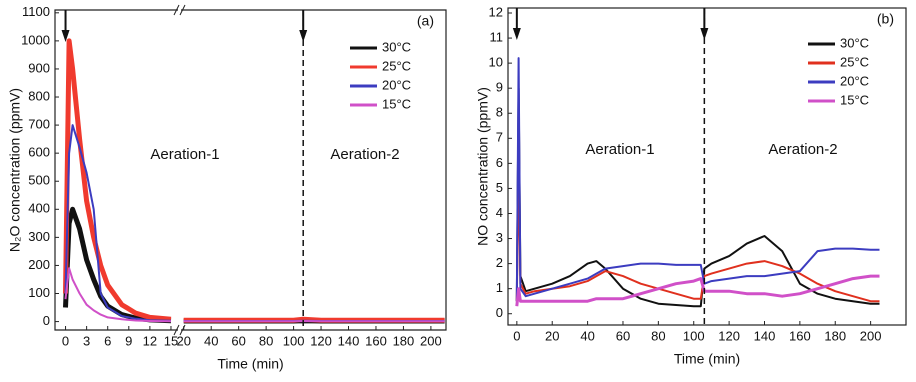 This screenshot has width=916, height=382. What do you see at coordinates (39, 292) in the screenshot?
I see `y-tick-label: 100` at bounding box center [39, 292].